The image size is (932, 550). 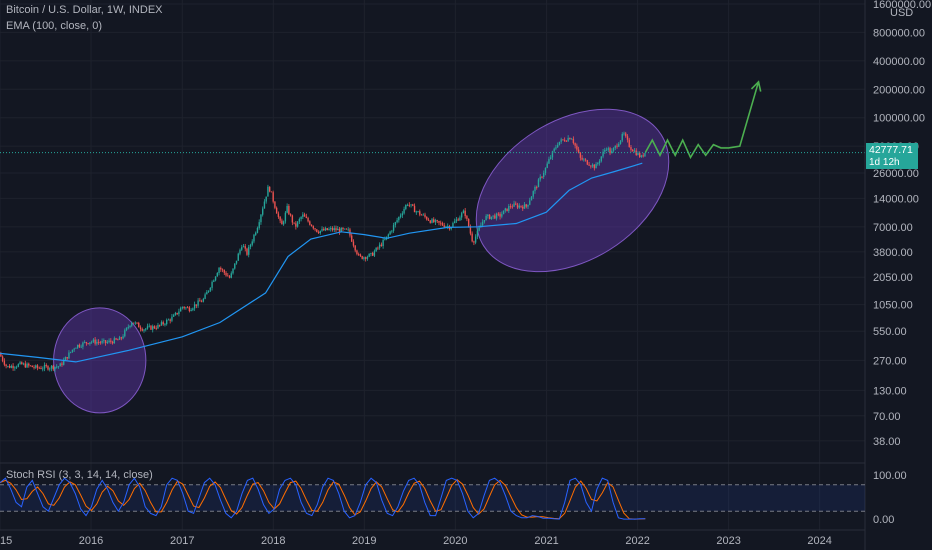 What do you see at coordinates (79, 475) in the screenshot?
I see `stoch-rsi-label: Stoch RSI (3, 3, 14, 14, close)` at bounding box center [79, 475].